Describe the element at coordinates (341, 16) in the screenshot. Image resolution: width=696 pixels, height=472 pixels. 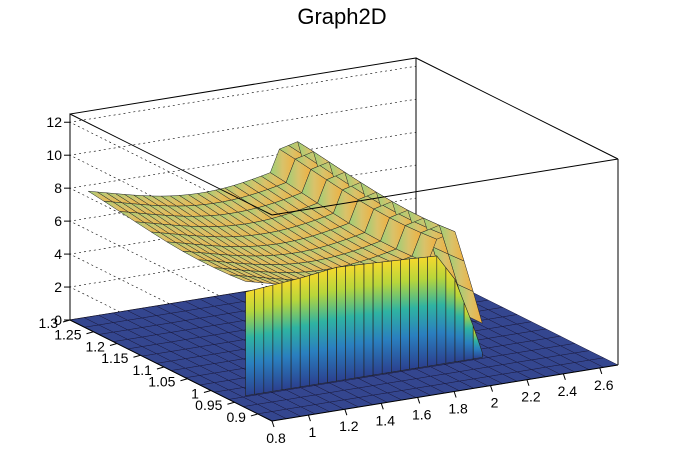
I see `chart-title: Graph2D` at that location.